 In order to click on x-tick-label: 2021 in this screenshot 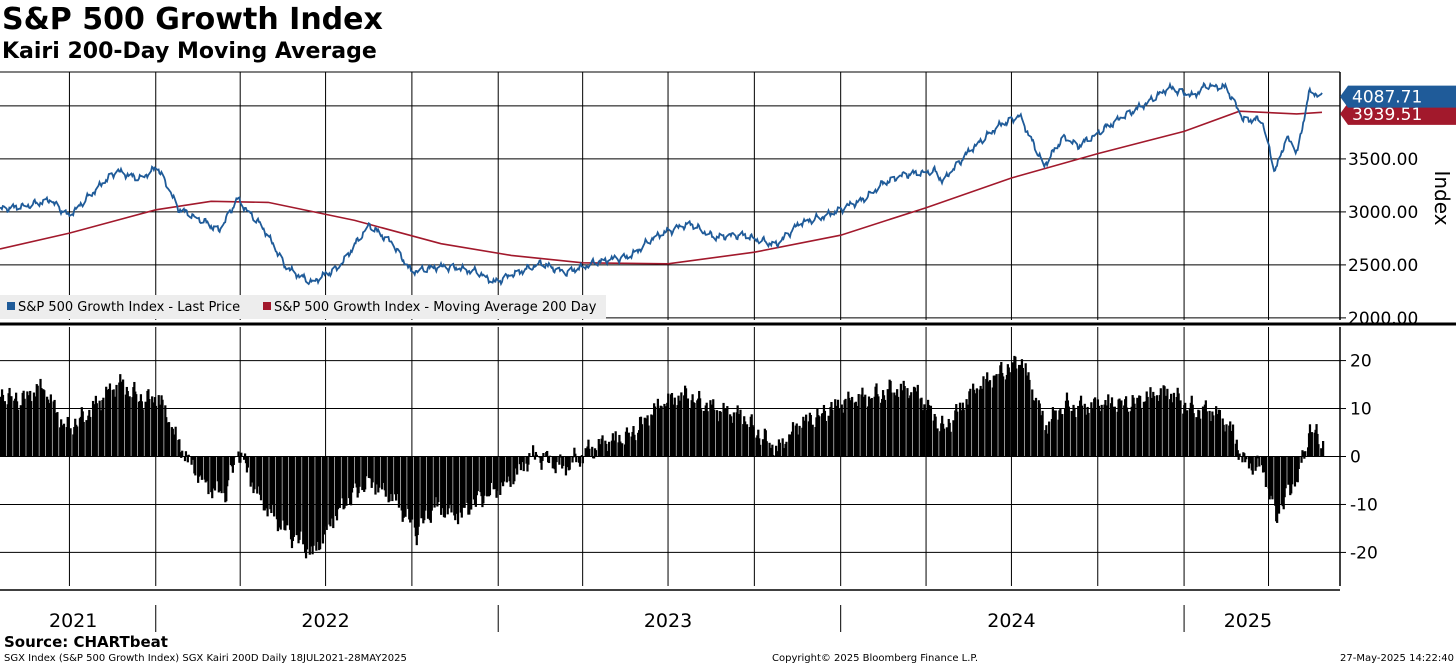, I will do `click(73, 621)`.